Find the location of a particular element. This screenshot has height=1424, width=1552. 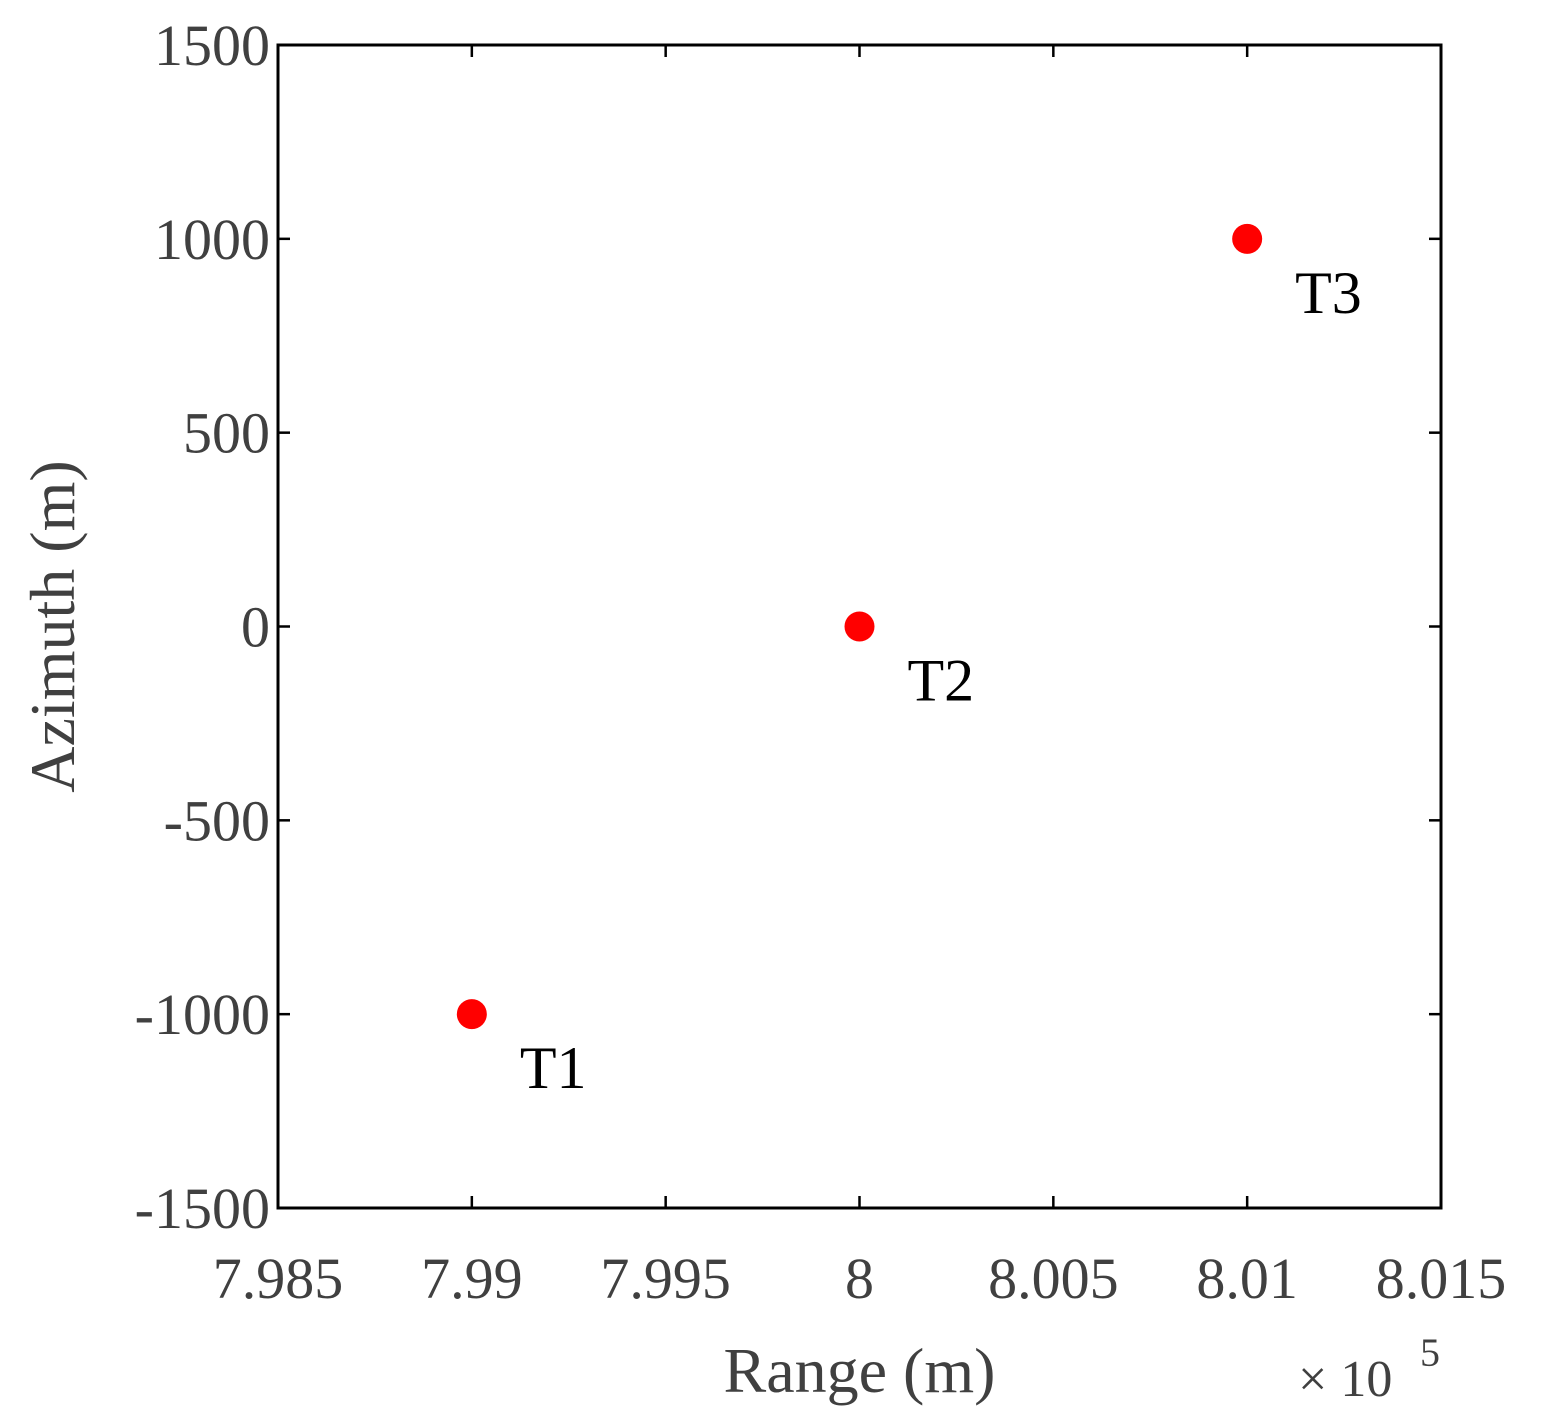

x-tick-label: 8.015 is located at coordinates (1441, 1278).